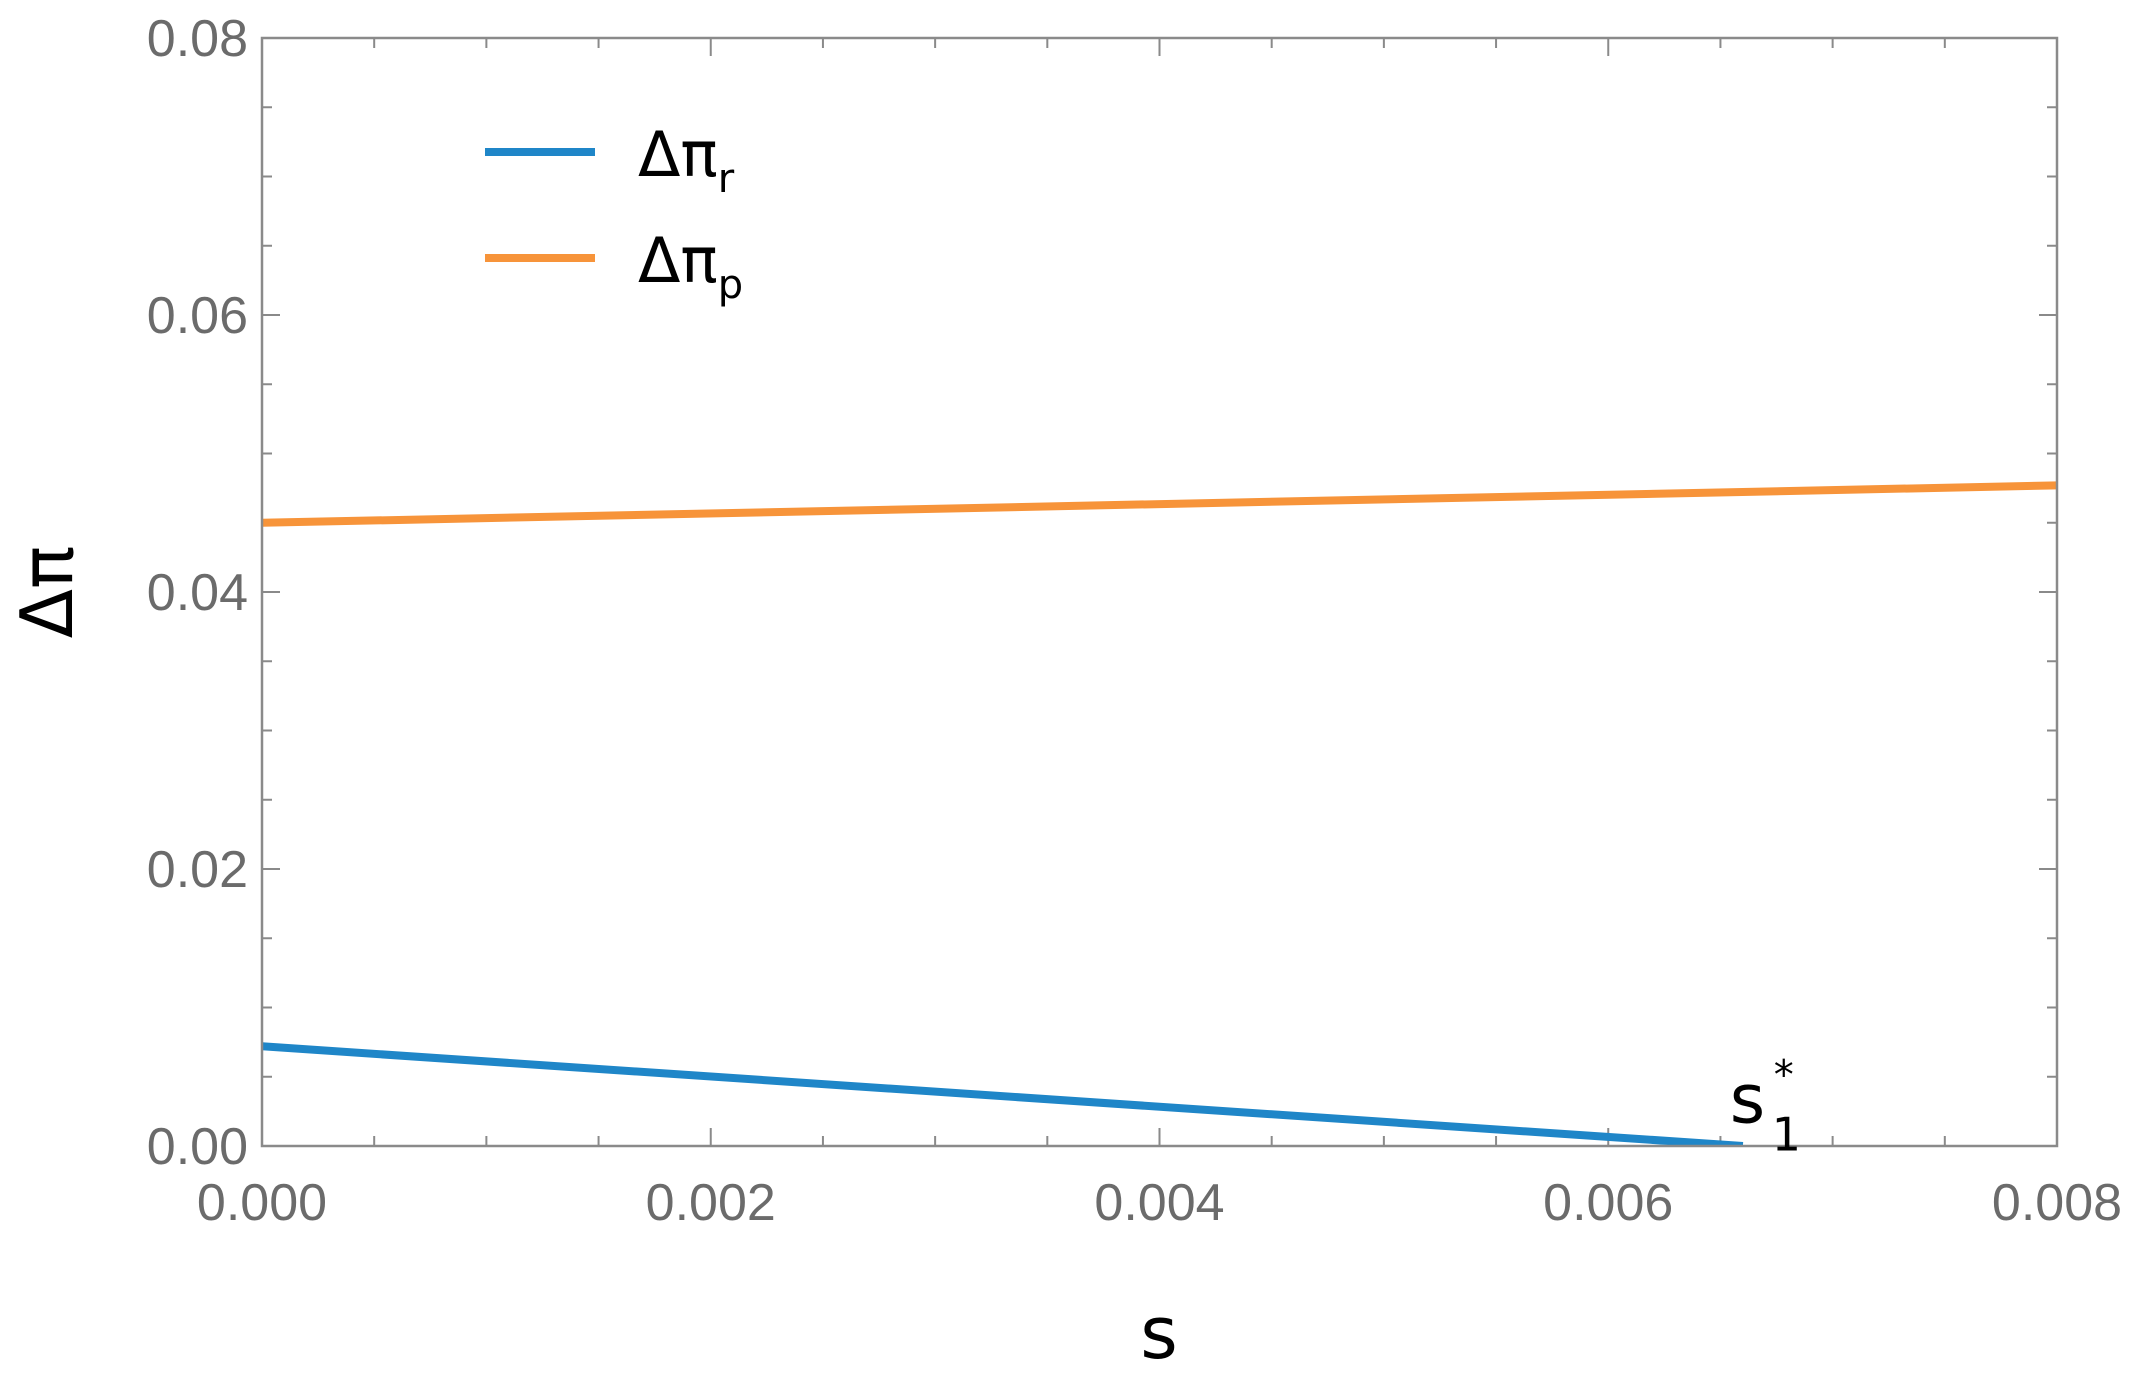  What do you see at coordinates (1003, 1094) in the screenshot?
I see `series-line-r` at bounding box center [1003, 1094].